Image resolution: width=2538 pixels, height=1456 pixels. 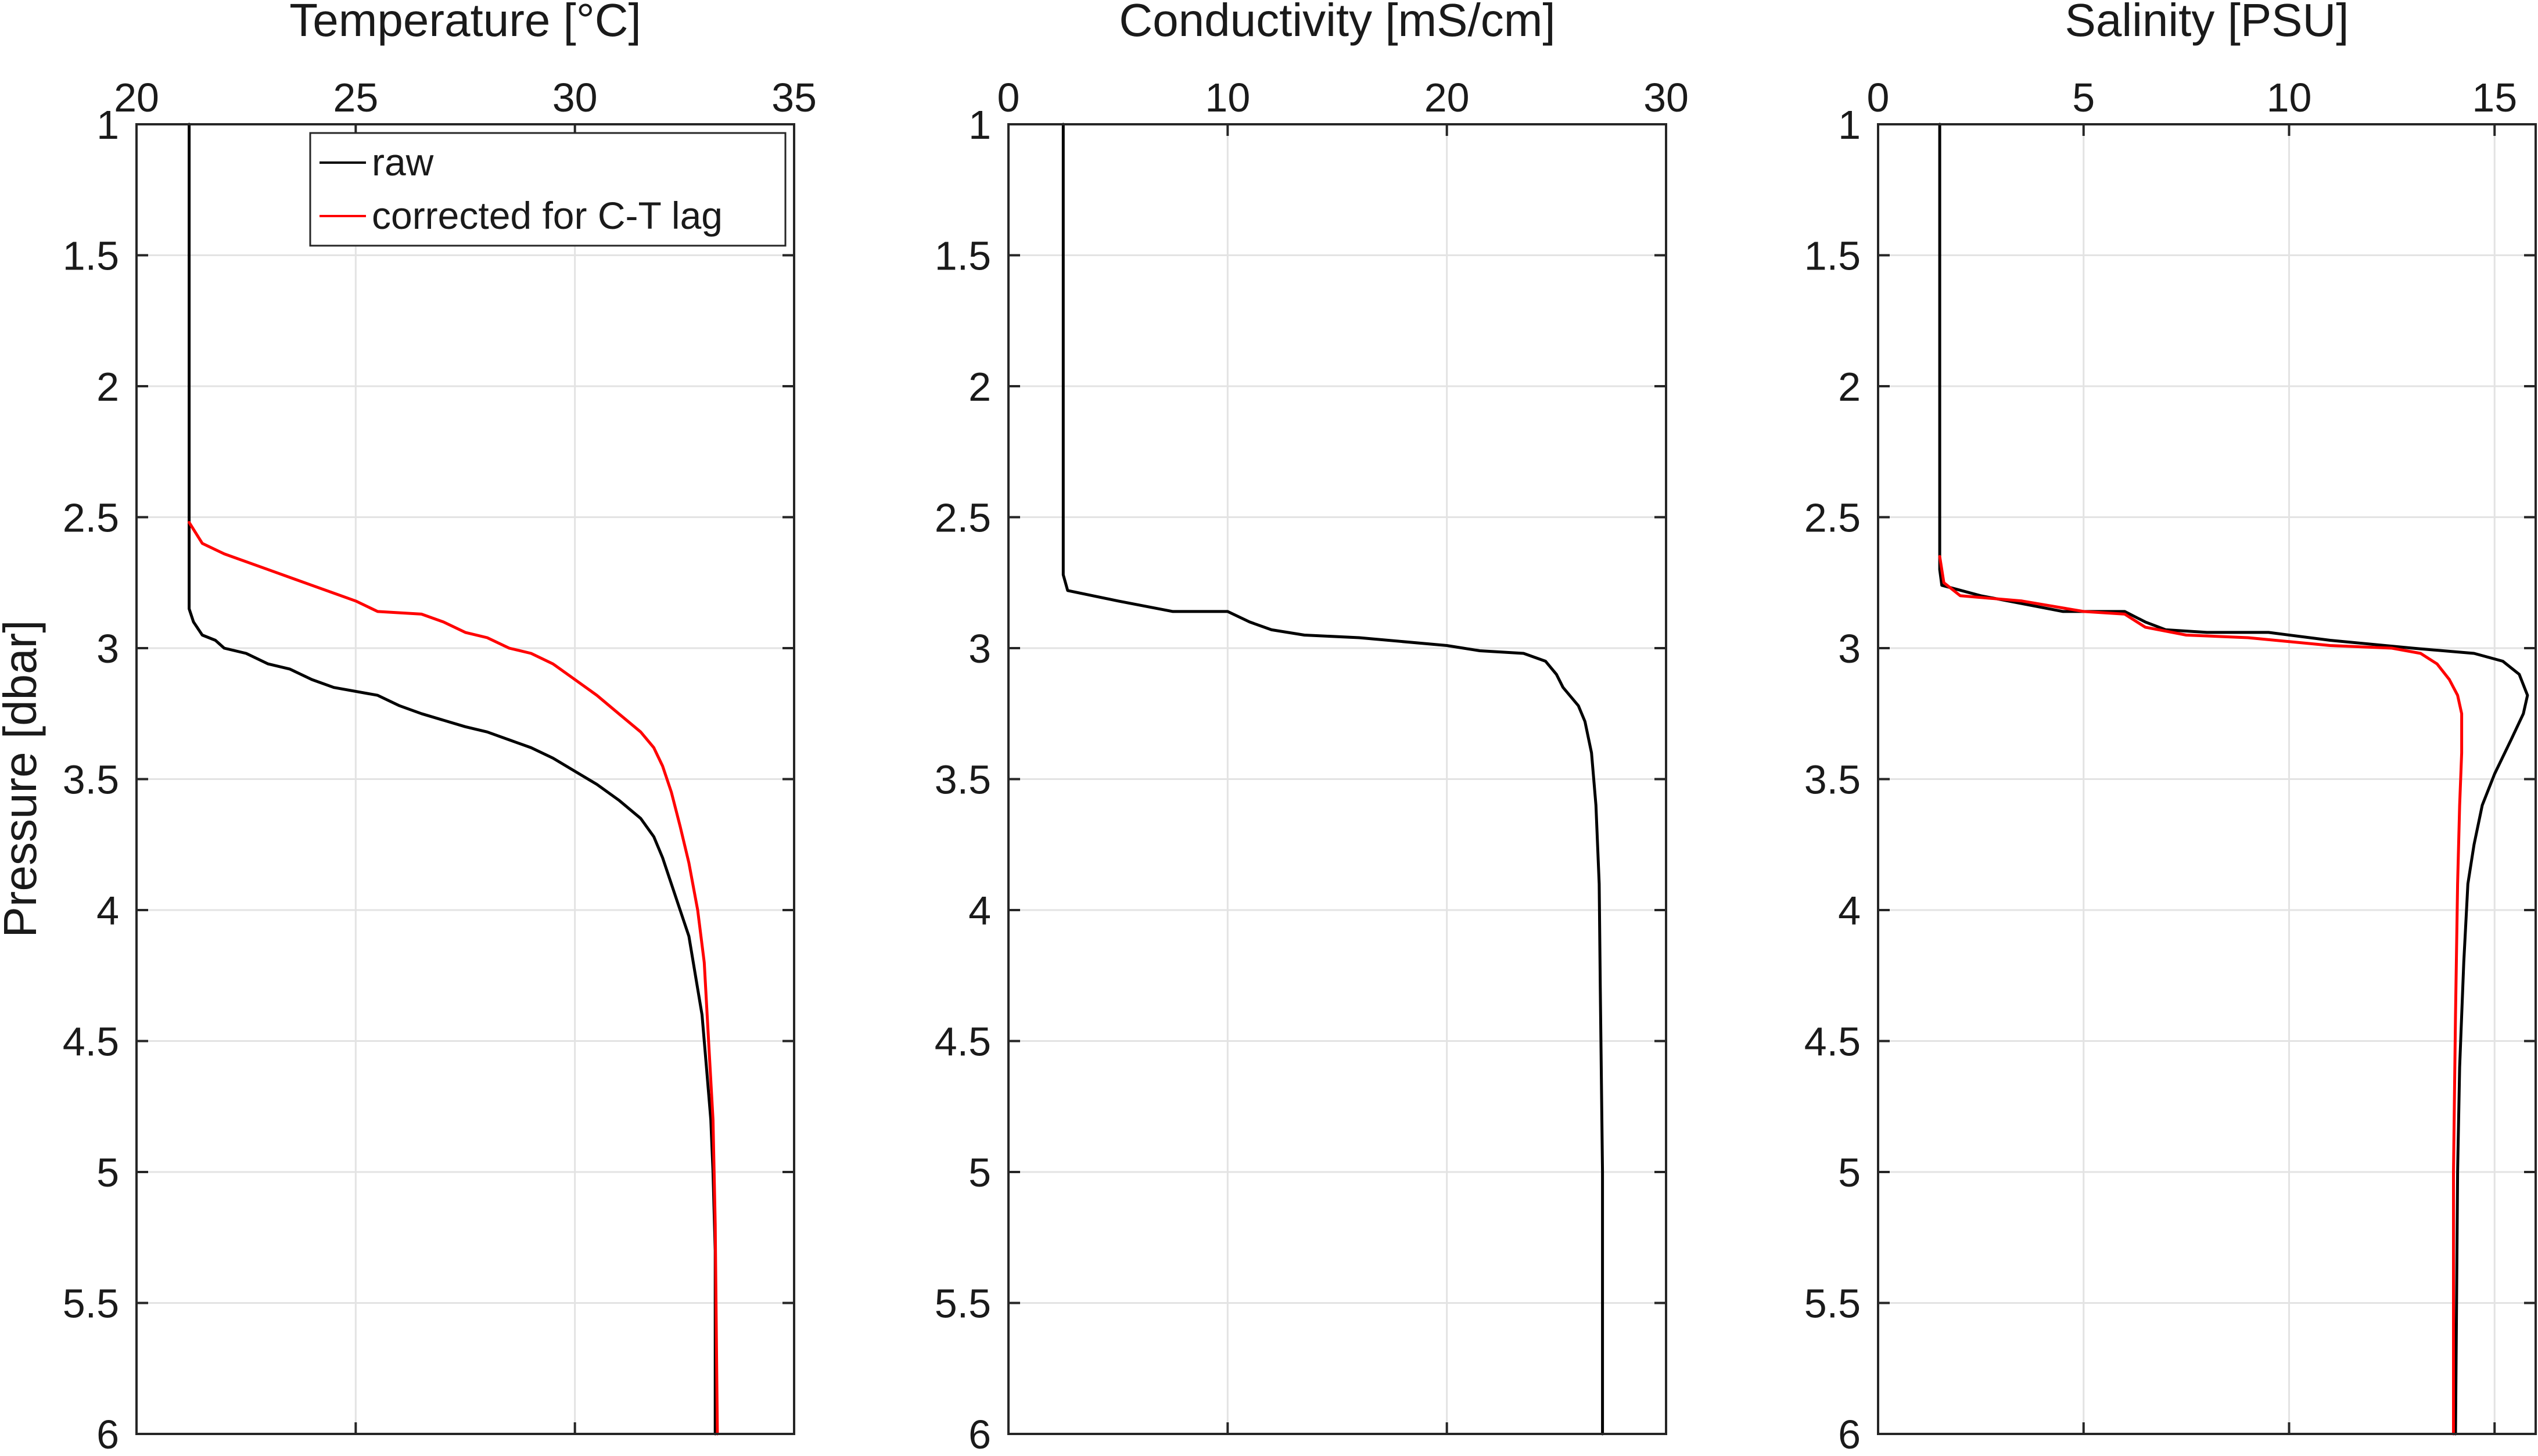 I want to click on x-tick-label: 35, so click(x=794, y=98).